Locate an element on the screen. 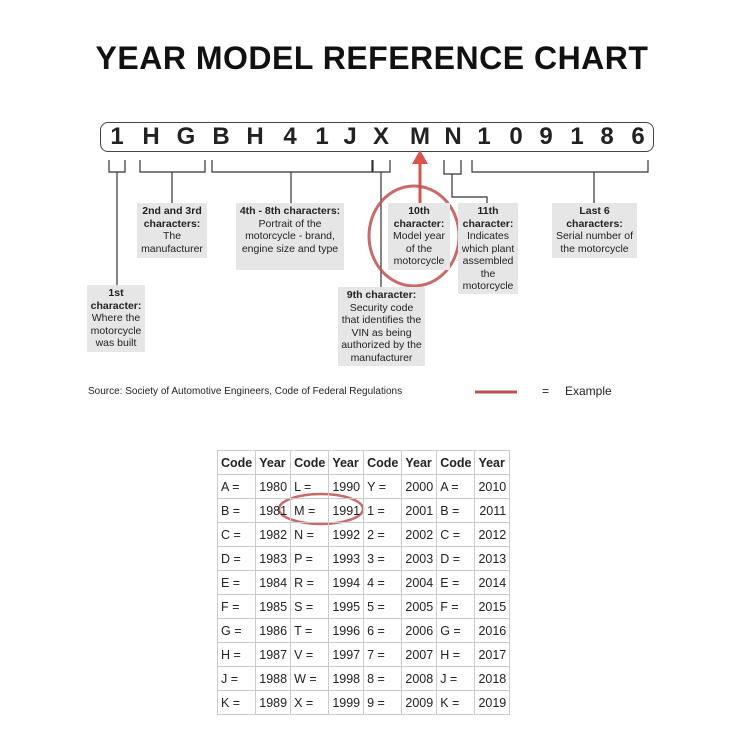  table-row: C = 1982 N = 1992 2 = 2002 C = 2012 is located at coordinates (363, 534).